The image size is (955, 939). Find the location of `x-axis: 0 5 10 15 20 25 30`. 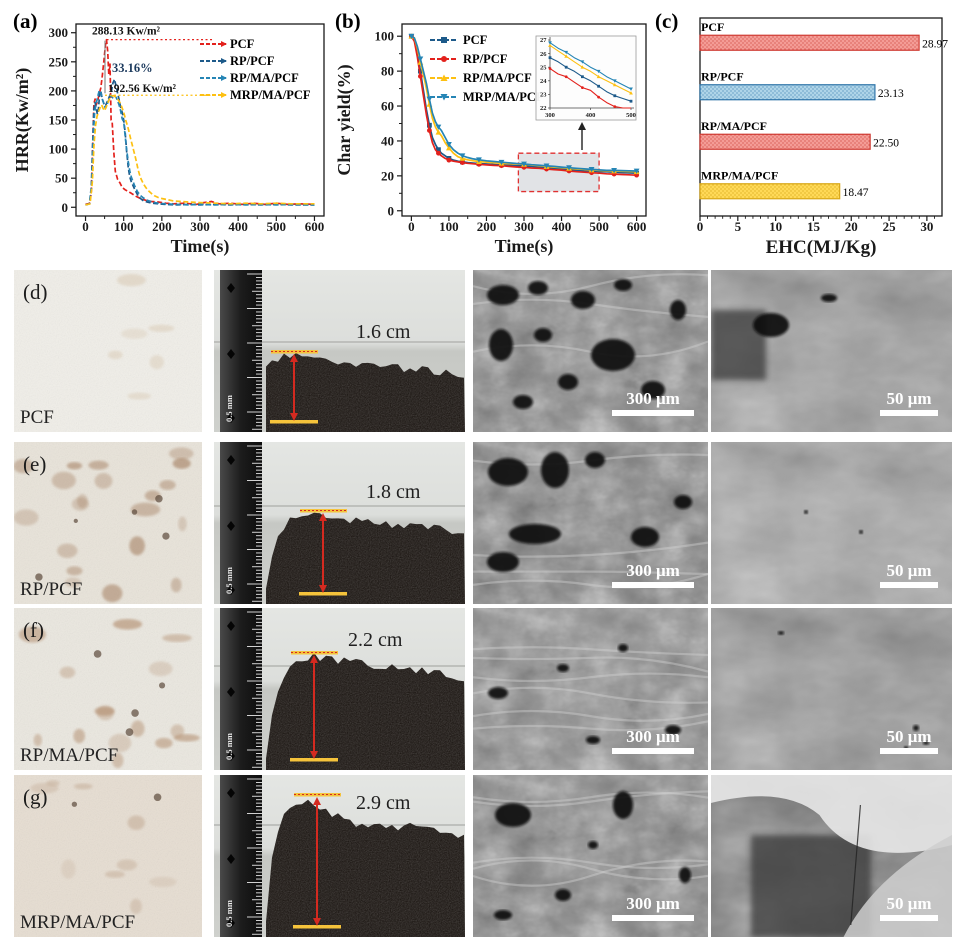

x-axis: 0 5 10 15 20 25 30 is located at coordinates (816, 225).